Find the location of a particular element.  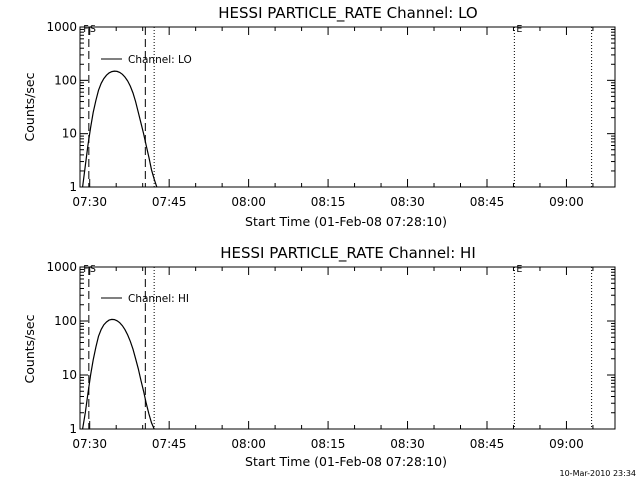

chart-title: HESSI PARTICLE_RATE Channel: HI is located at coordinates (348, 253).